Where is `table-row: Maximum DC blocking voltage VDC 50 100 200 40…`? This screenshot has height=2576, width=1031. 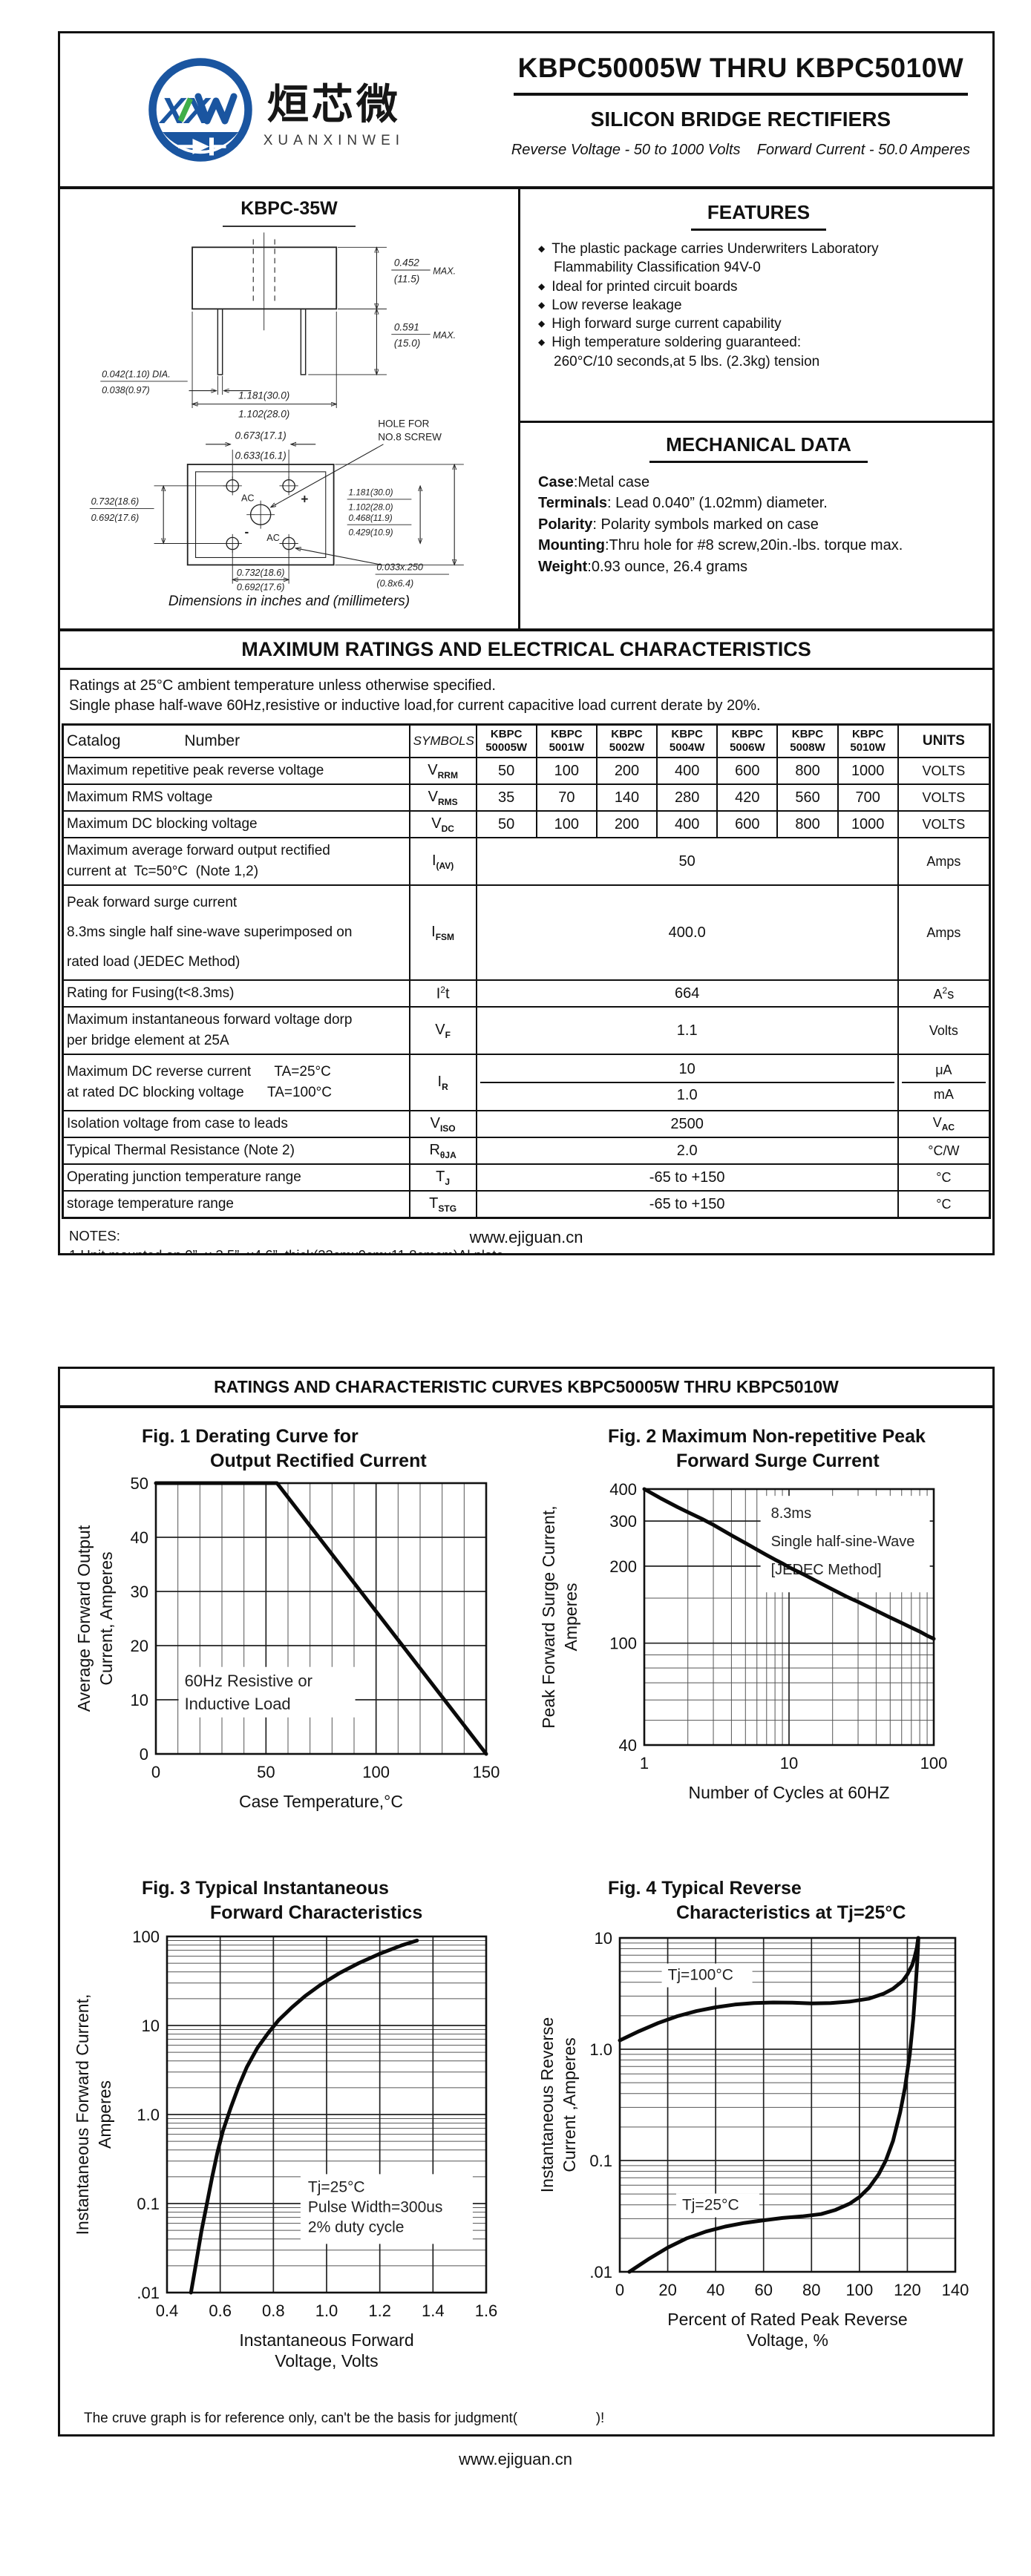
table-row: Maximum DC blocking voltage VDC 50 100 200 40… is located at coordinates (526, 824).